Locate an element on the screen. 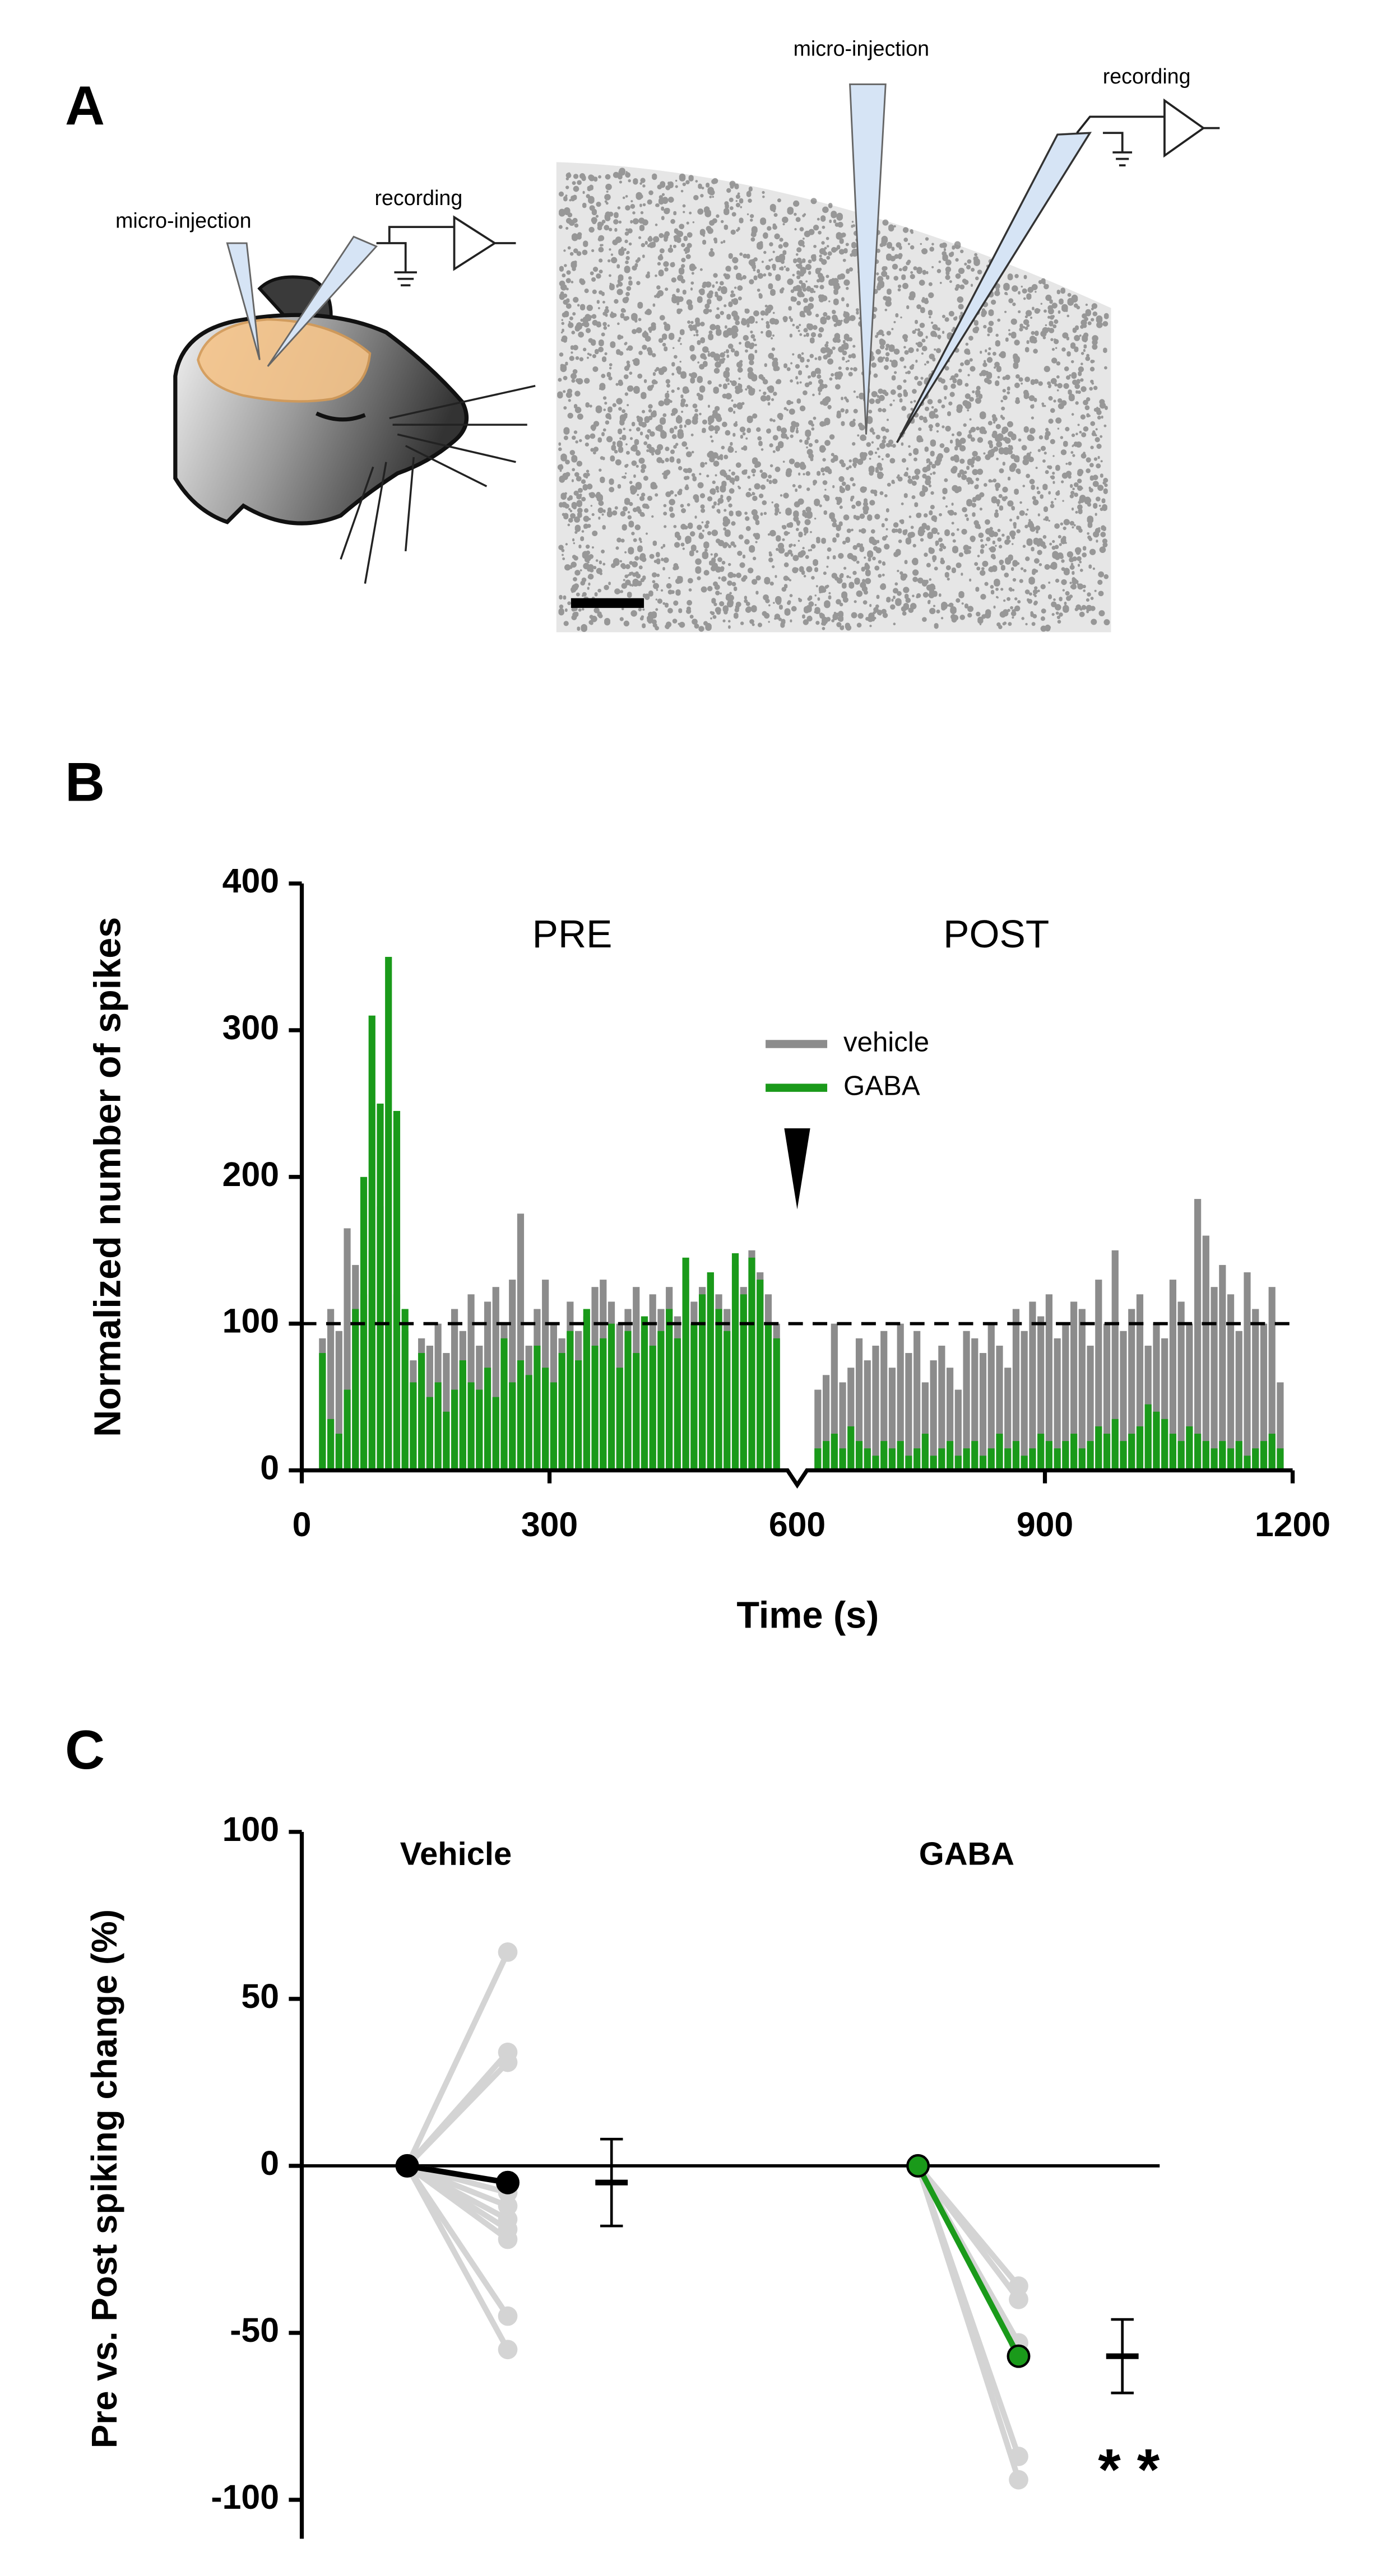 This screenshot has width=1382, height=2576. y-axis-label: Pre vs. Post spiking change (%) is located at coordinates (104, 2178).